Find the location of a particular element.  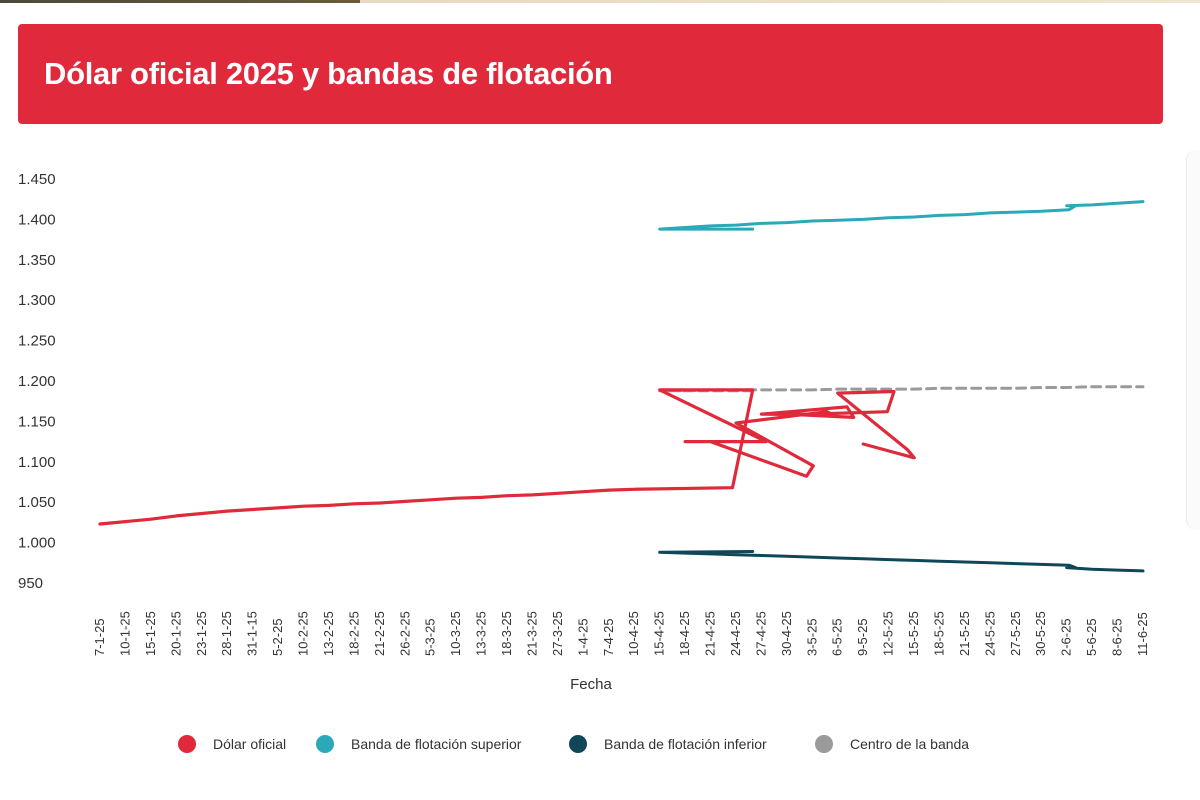

side-panel-edge is located at coordinates (1193, 340).